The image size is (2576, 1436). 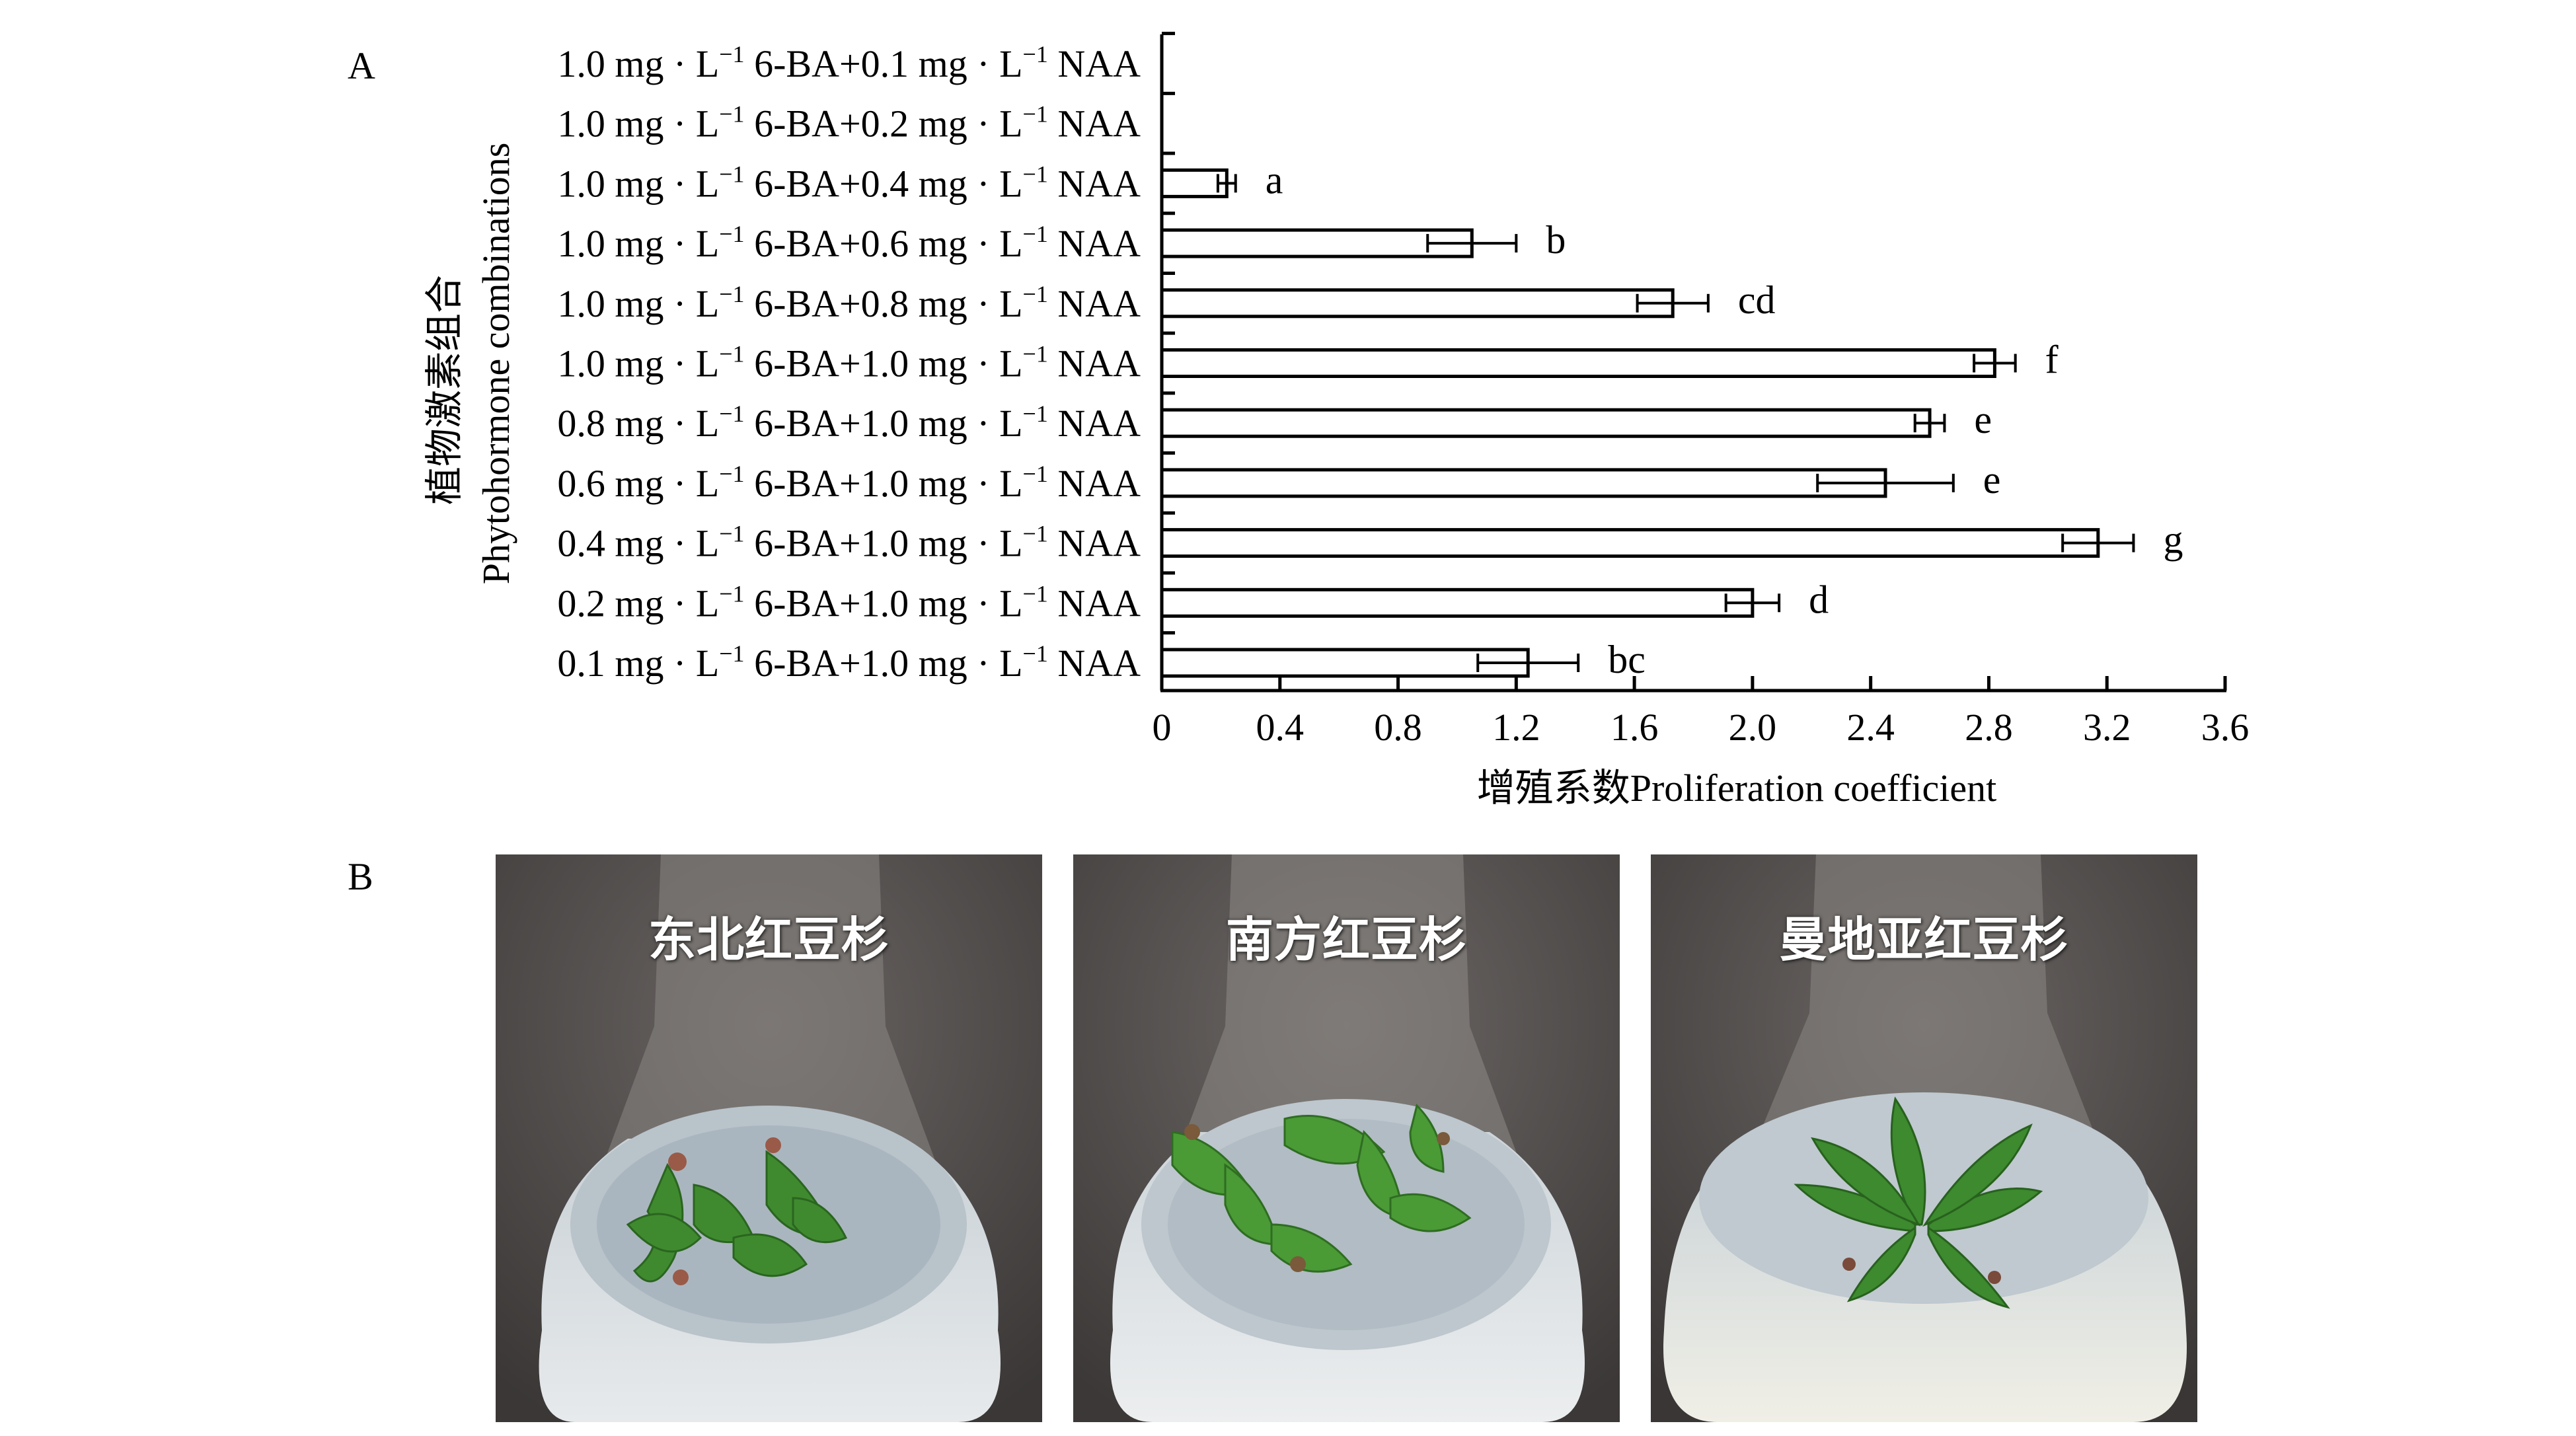 What do you see at coordinates (1757, 300) in the screenshot?
I see `significance-label: cd` at bounding box center [1757, 300].